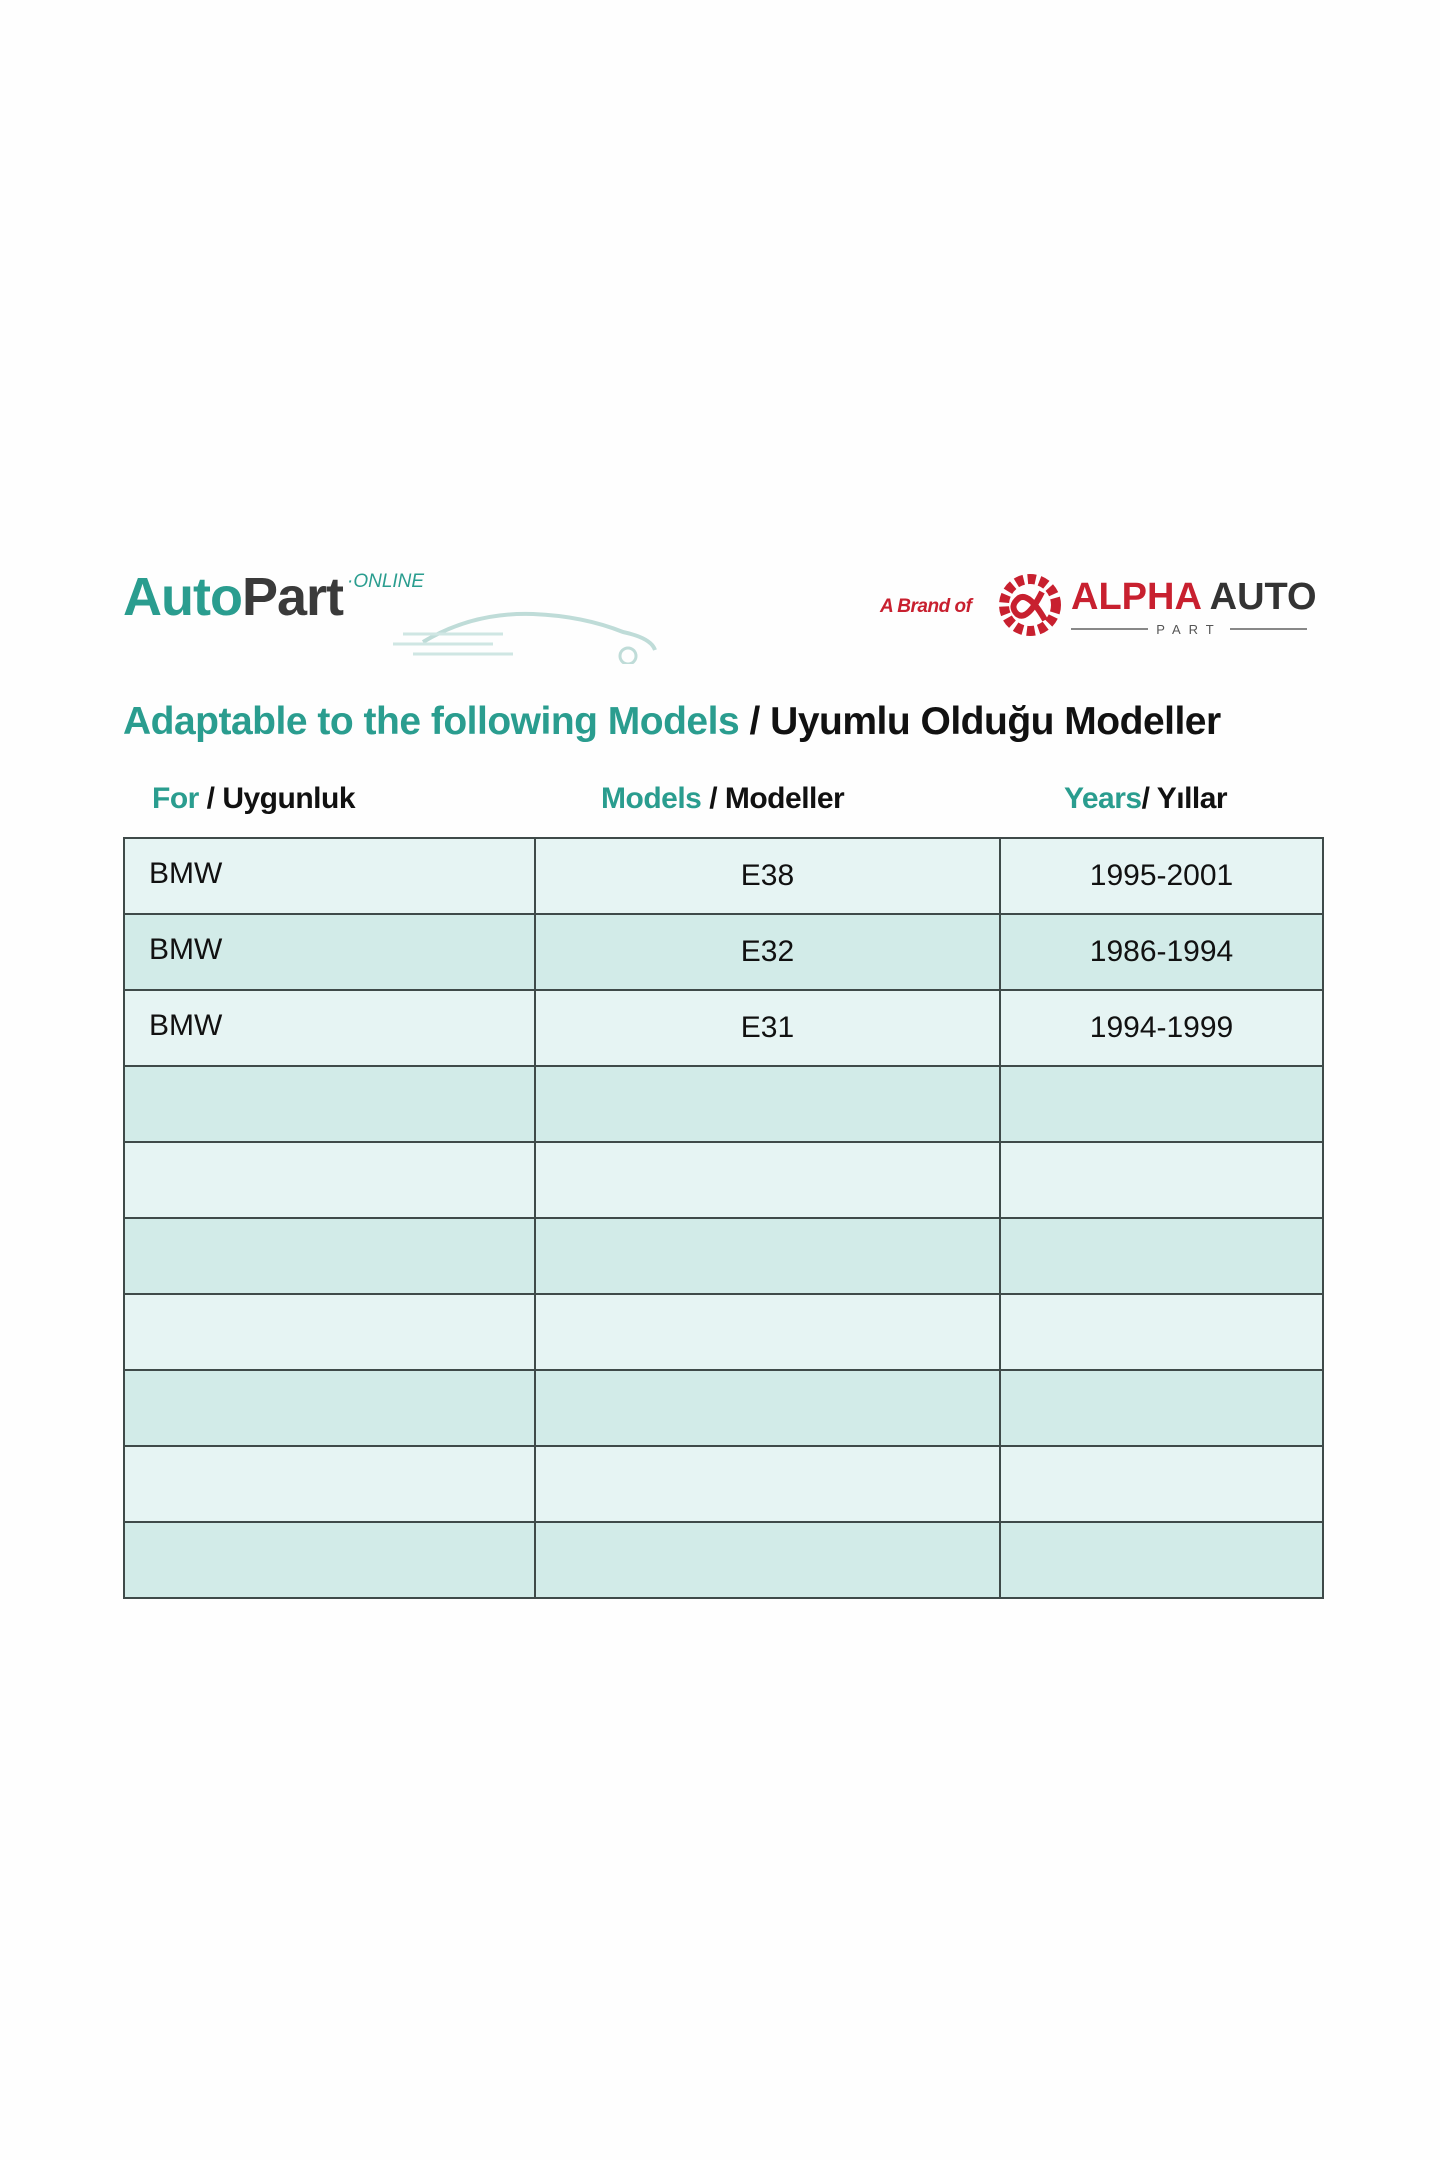 This screenshot has width=1440, height=2160. What do you see at coordinates (926, 606) in the screenshot?
I see `brand-of-text: A Brand of` at bounding box center [926, 606].